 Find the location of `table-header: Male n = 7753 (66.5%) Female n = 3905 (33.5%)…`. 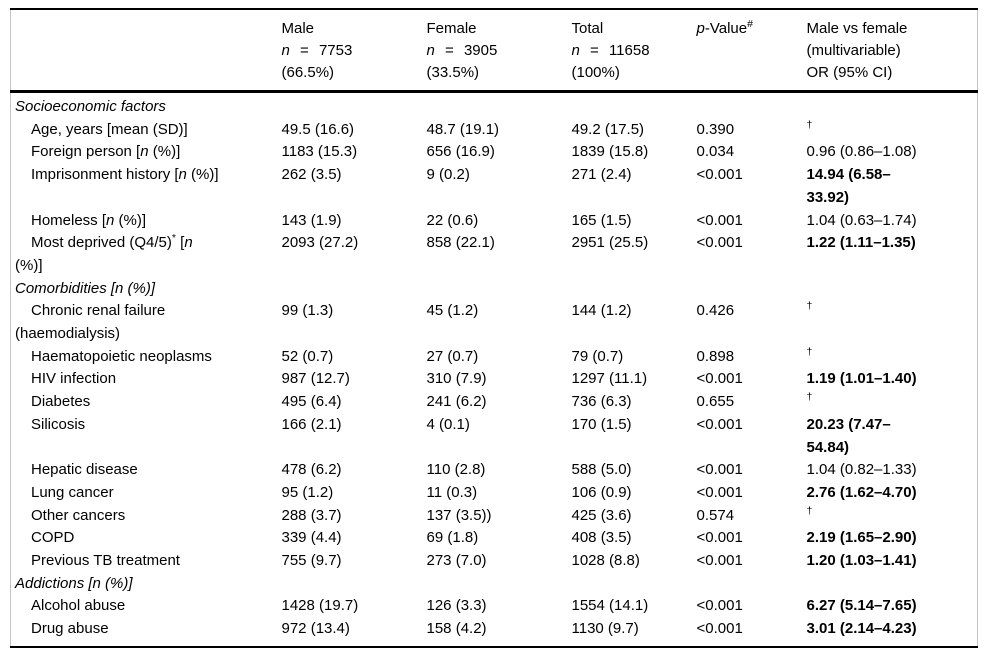

table-header: Male n = 7753 (66.5%) Female n = 3905 (33.5%)… is located at coordinates (494, 51).